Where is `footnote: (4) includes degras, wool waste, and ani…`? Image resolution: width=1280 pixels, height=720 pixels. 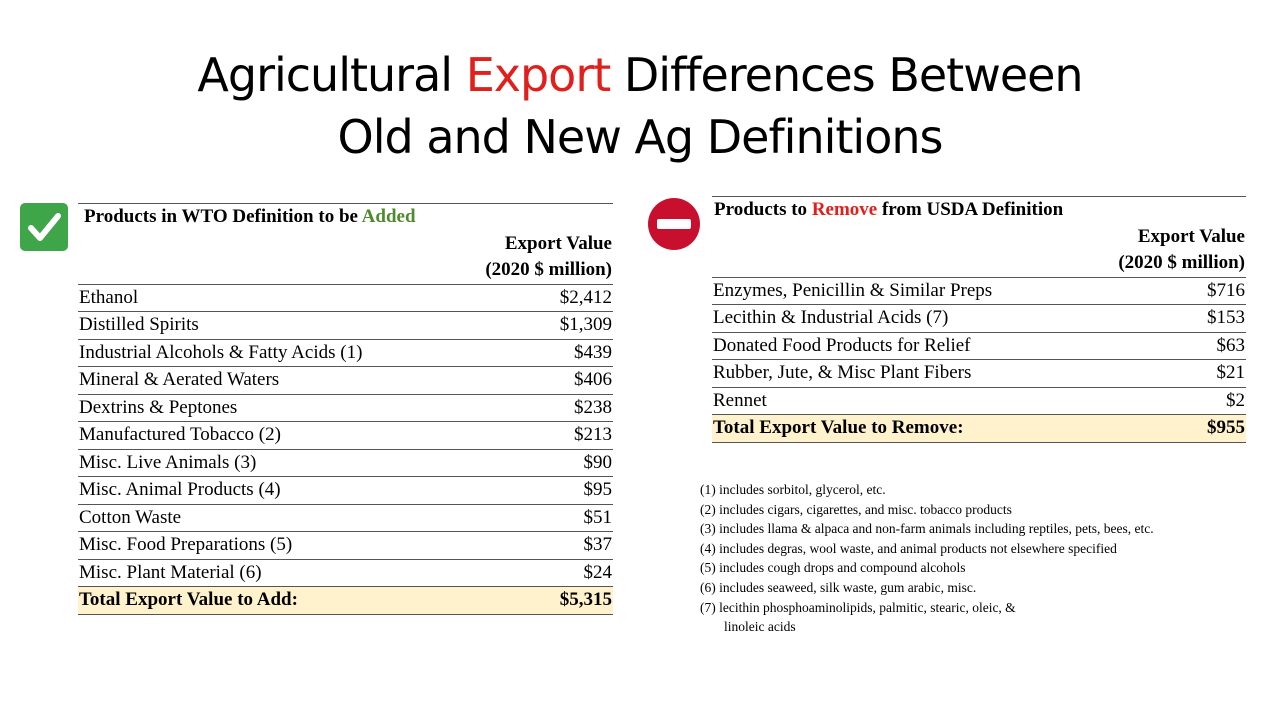
footnote: (4) includes degras, wool waste, and ani… is located at coordinates (908, 548).